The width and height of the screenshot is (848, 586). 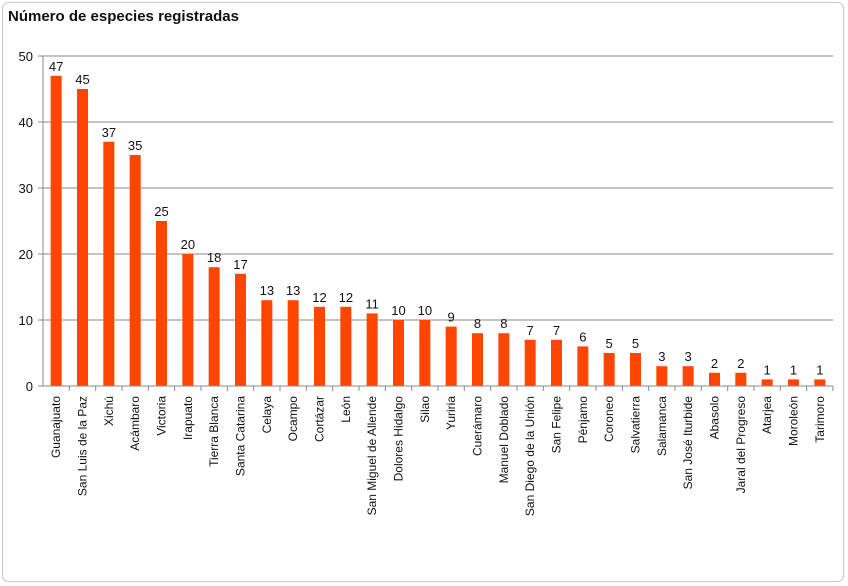 What do you see at coordinates (715, 418) in the screenshot?
I see `category-label: Abasolo` at bounding box center [715, 418].